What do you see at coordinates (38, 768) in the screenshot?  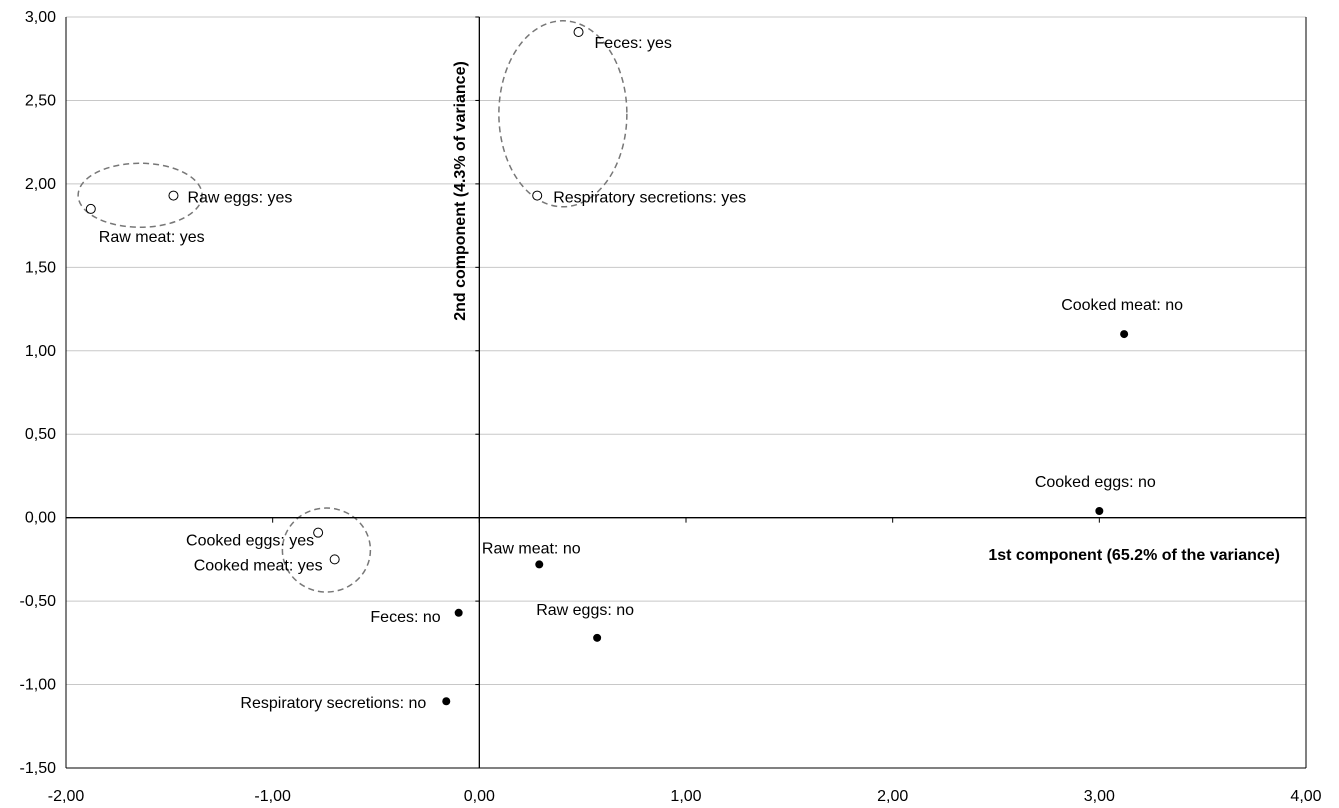 I see `y-tick-label: -1,50` at bounding box center [38, 768].